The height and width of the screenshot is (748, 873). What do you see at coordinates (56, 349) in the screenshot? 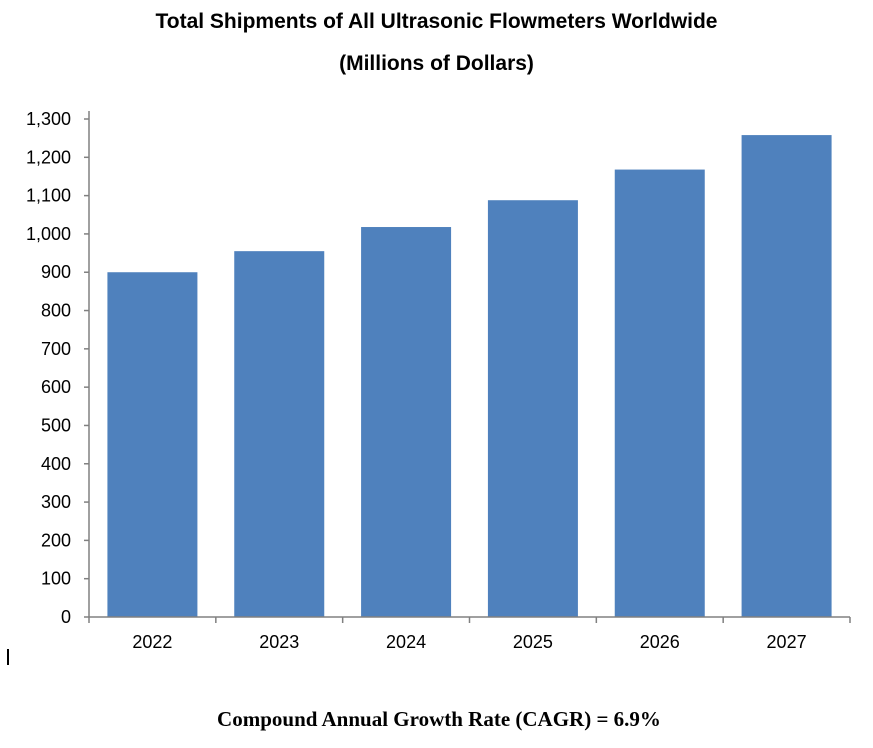
I see `y-tick-label: 700` at bounding box center [56, 349].